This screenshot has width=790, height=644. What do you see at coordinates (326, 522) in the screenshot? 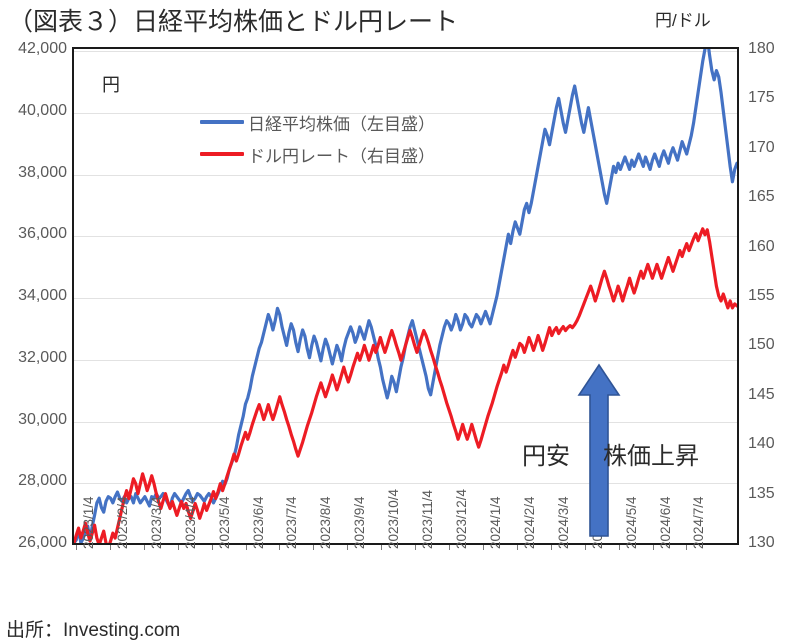
I see `x-axis-tick-label: 2023/8/4` at bounding box center [326, 522].